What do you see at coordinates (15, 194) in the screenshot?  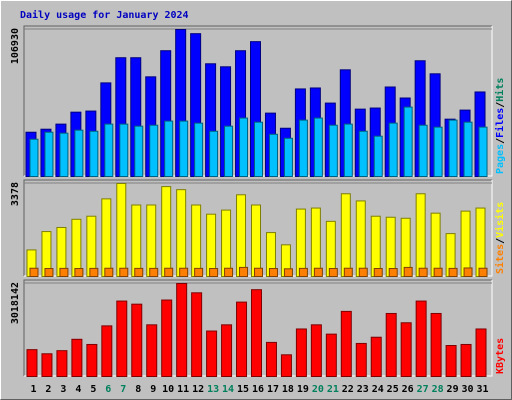 I see `y-tick-label: 3378` at bounding box center [15, 194].